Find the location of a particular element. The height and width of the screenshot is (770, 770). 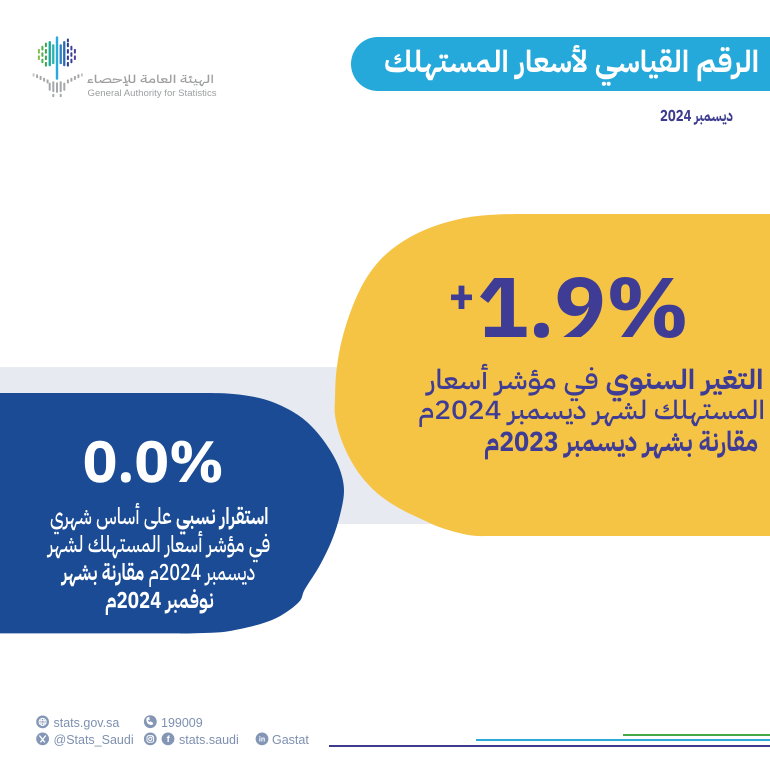

svg-text: f is located at coordinates (169, 739).